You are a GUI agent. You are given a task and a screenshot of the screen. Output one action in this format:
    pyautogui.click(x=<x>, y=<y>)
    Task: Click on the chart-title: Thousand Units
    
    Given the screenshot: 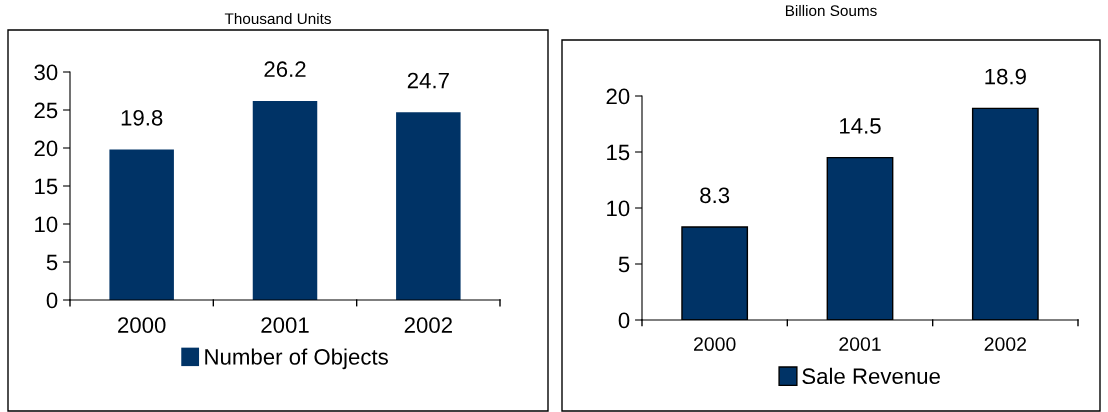 What is the action you would take?
    pyautogui.click(x=277, y=18)
    